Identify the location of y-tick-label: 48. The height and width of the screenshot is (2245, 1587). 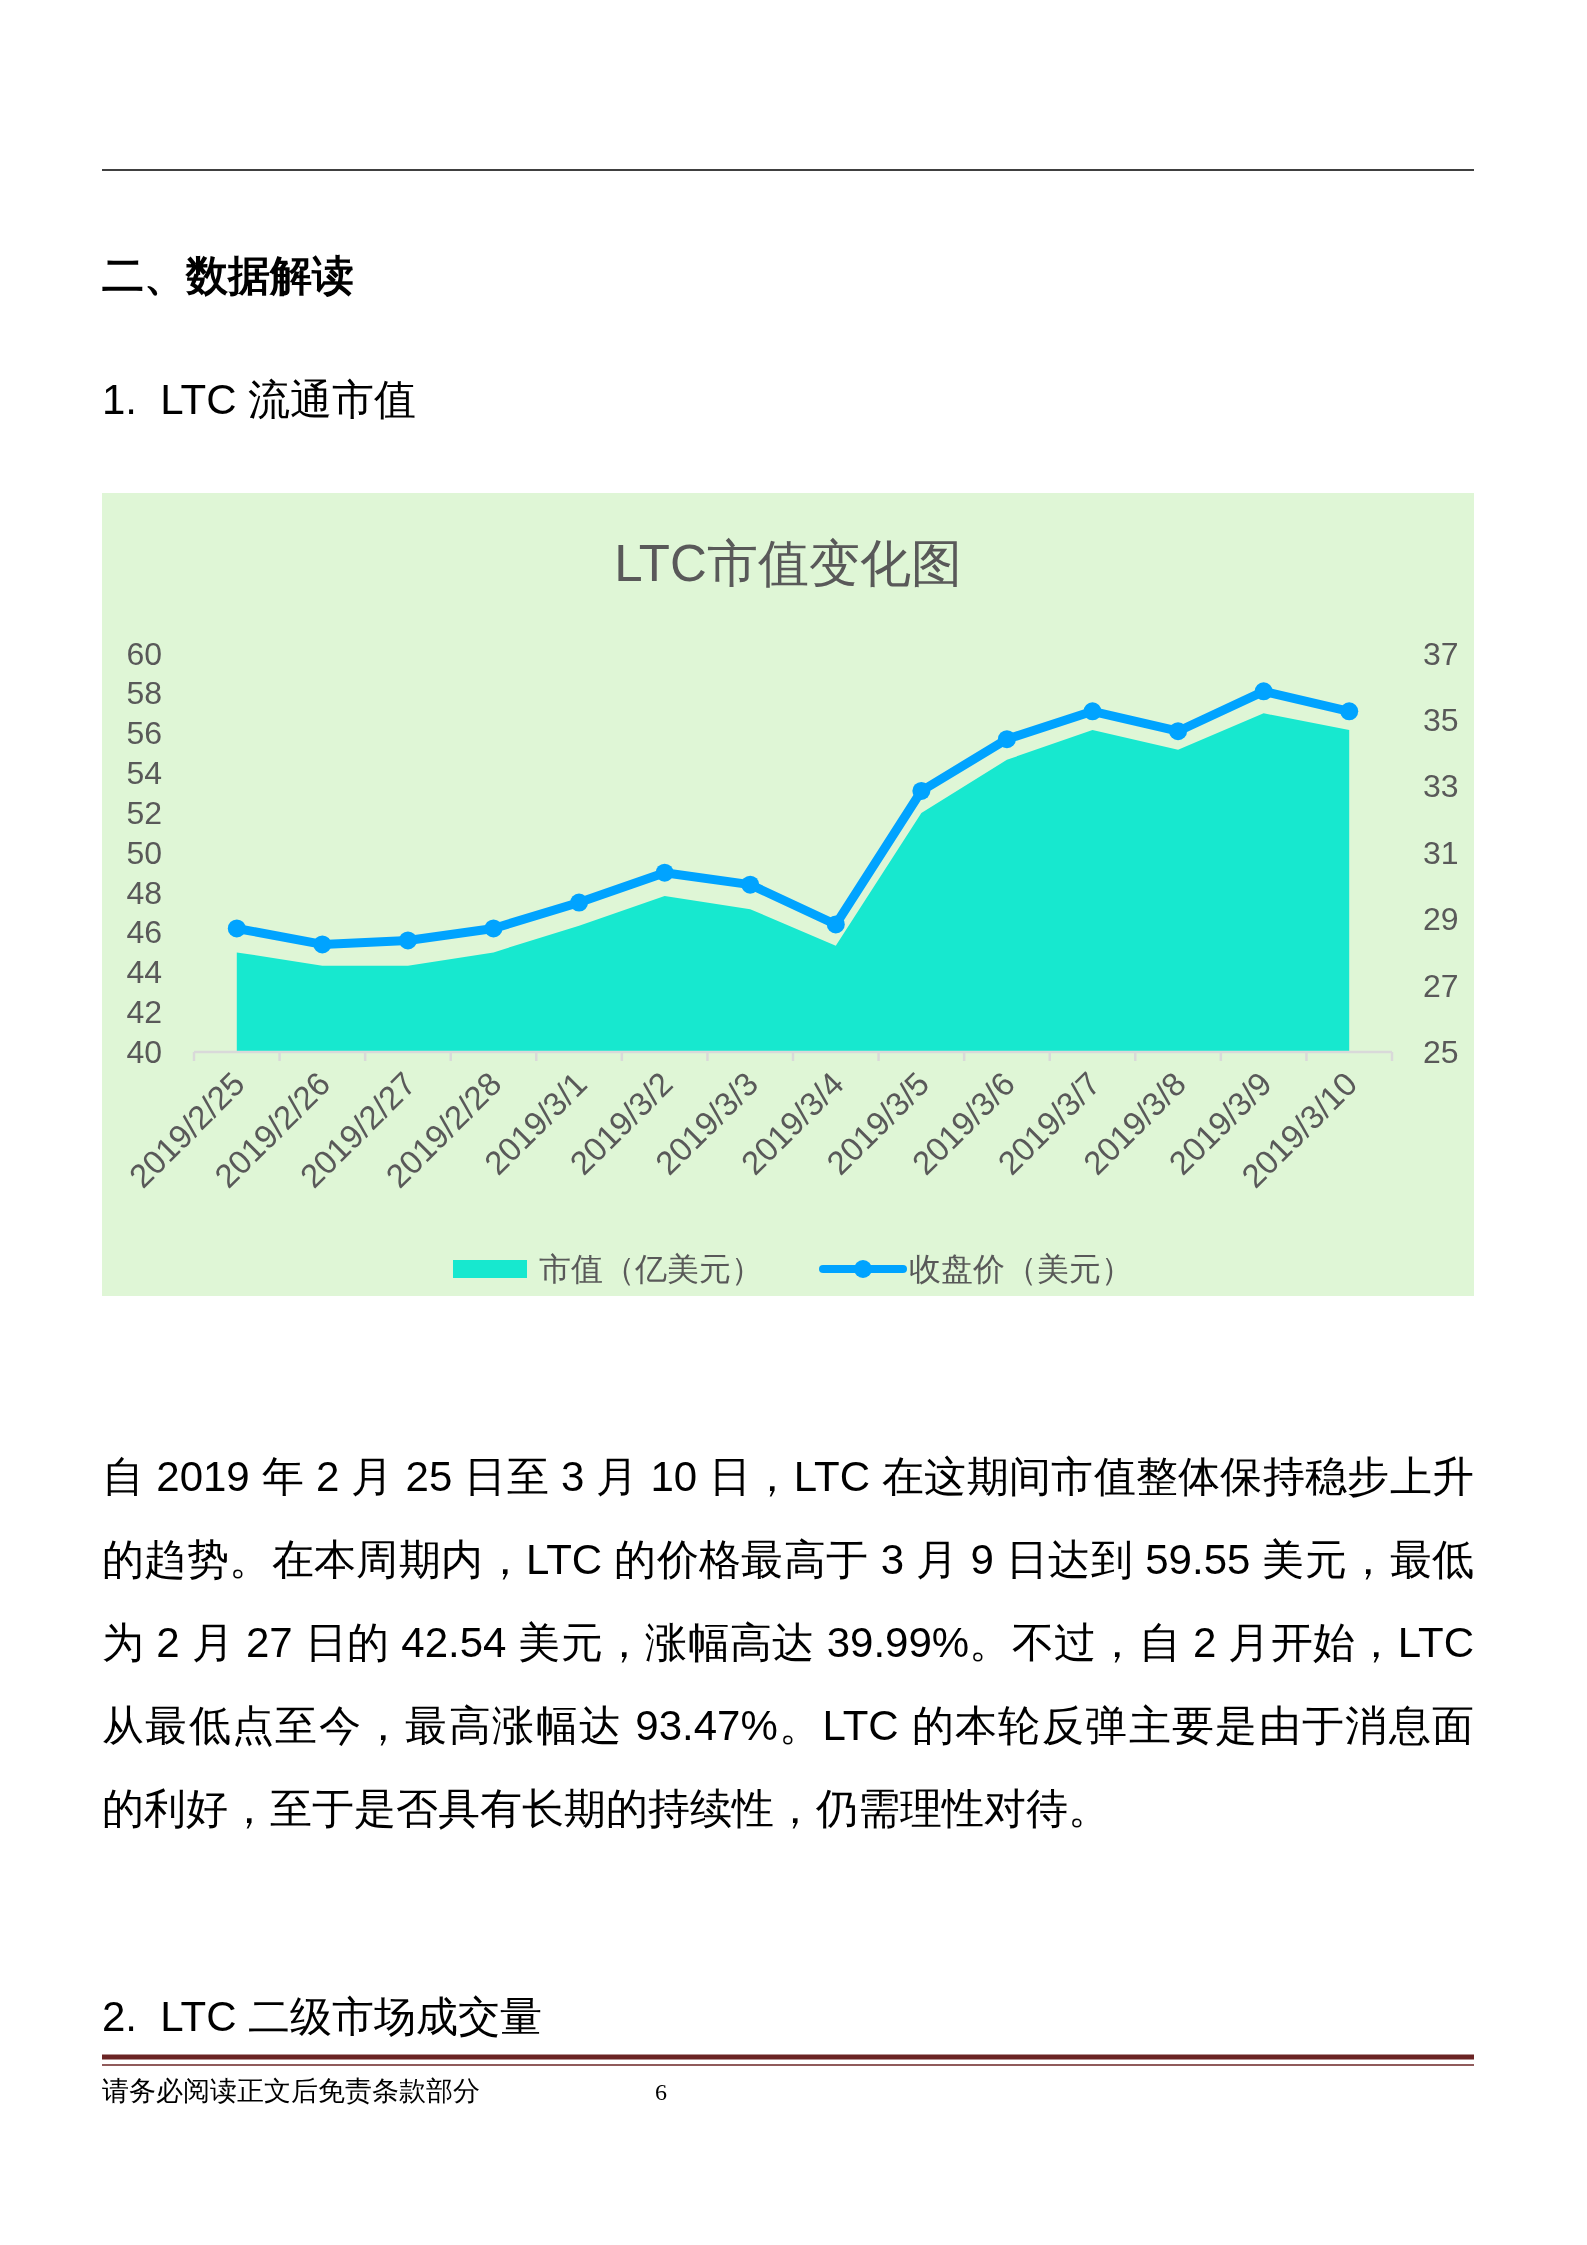
(144, 892).